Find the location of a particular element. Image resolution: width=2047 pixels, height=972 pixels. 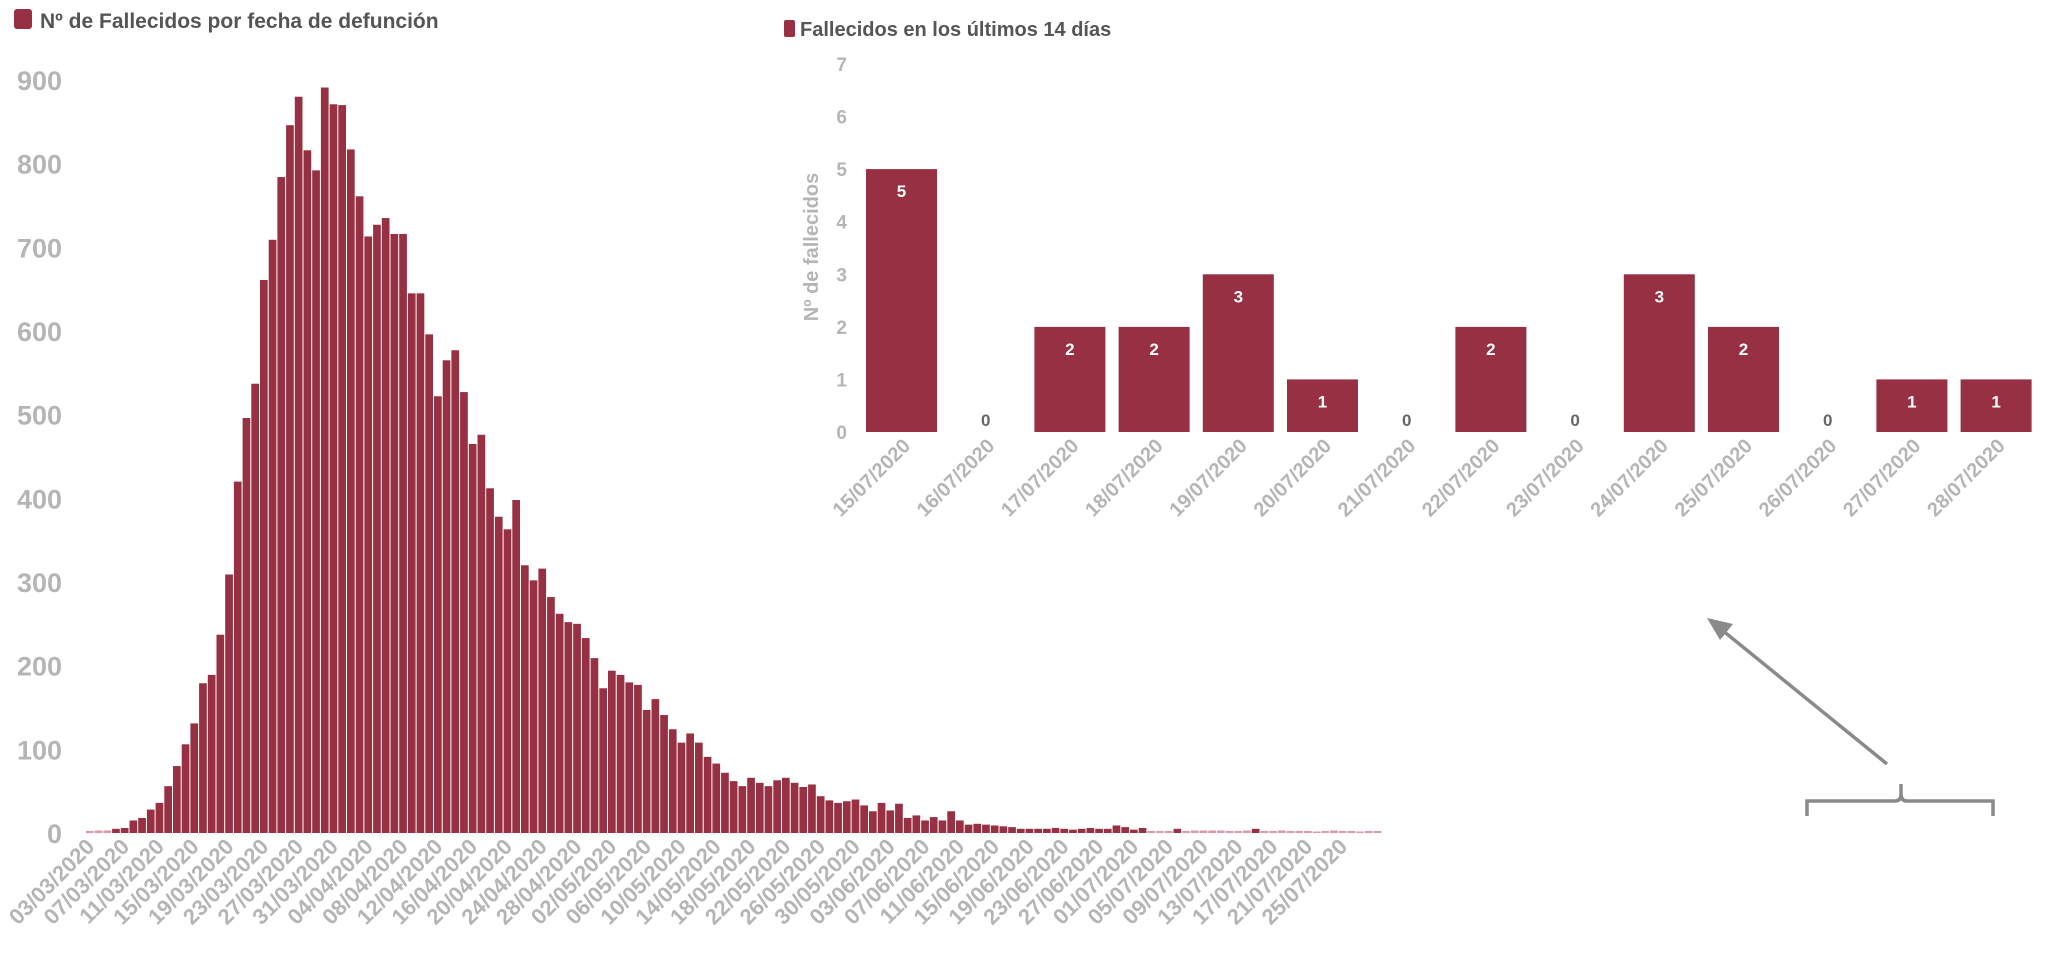

inset-y-axis-title: Nº de fallecidos is located at coordinates (812, 247).